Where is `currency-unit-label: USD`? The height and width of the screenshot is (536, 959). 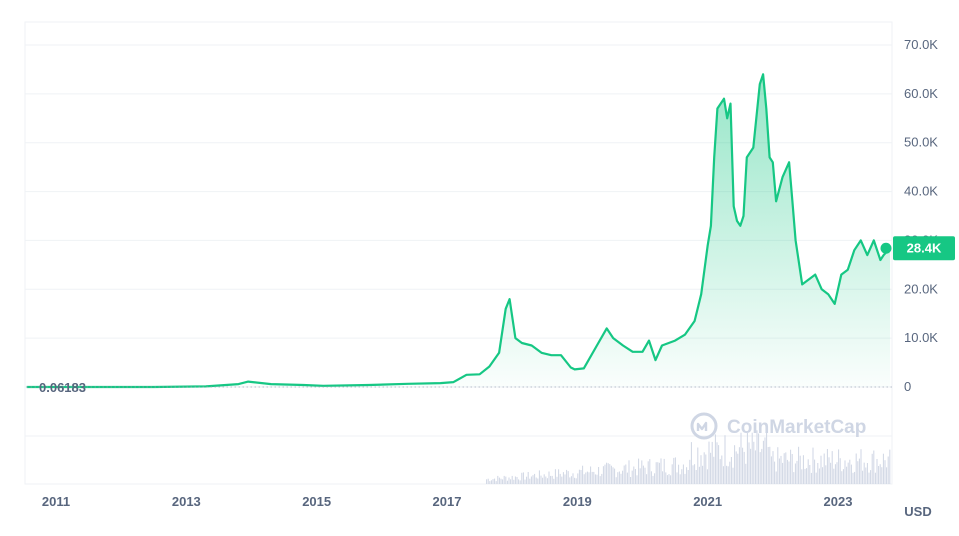
currency-unit-label: USD is located at coordinates (917, 511).